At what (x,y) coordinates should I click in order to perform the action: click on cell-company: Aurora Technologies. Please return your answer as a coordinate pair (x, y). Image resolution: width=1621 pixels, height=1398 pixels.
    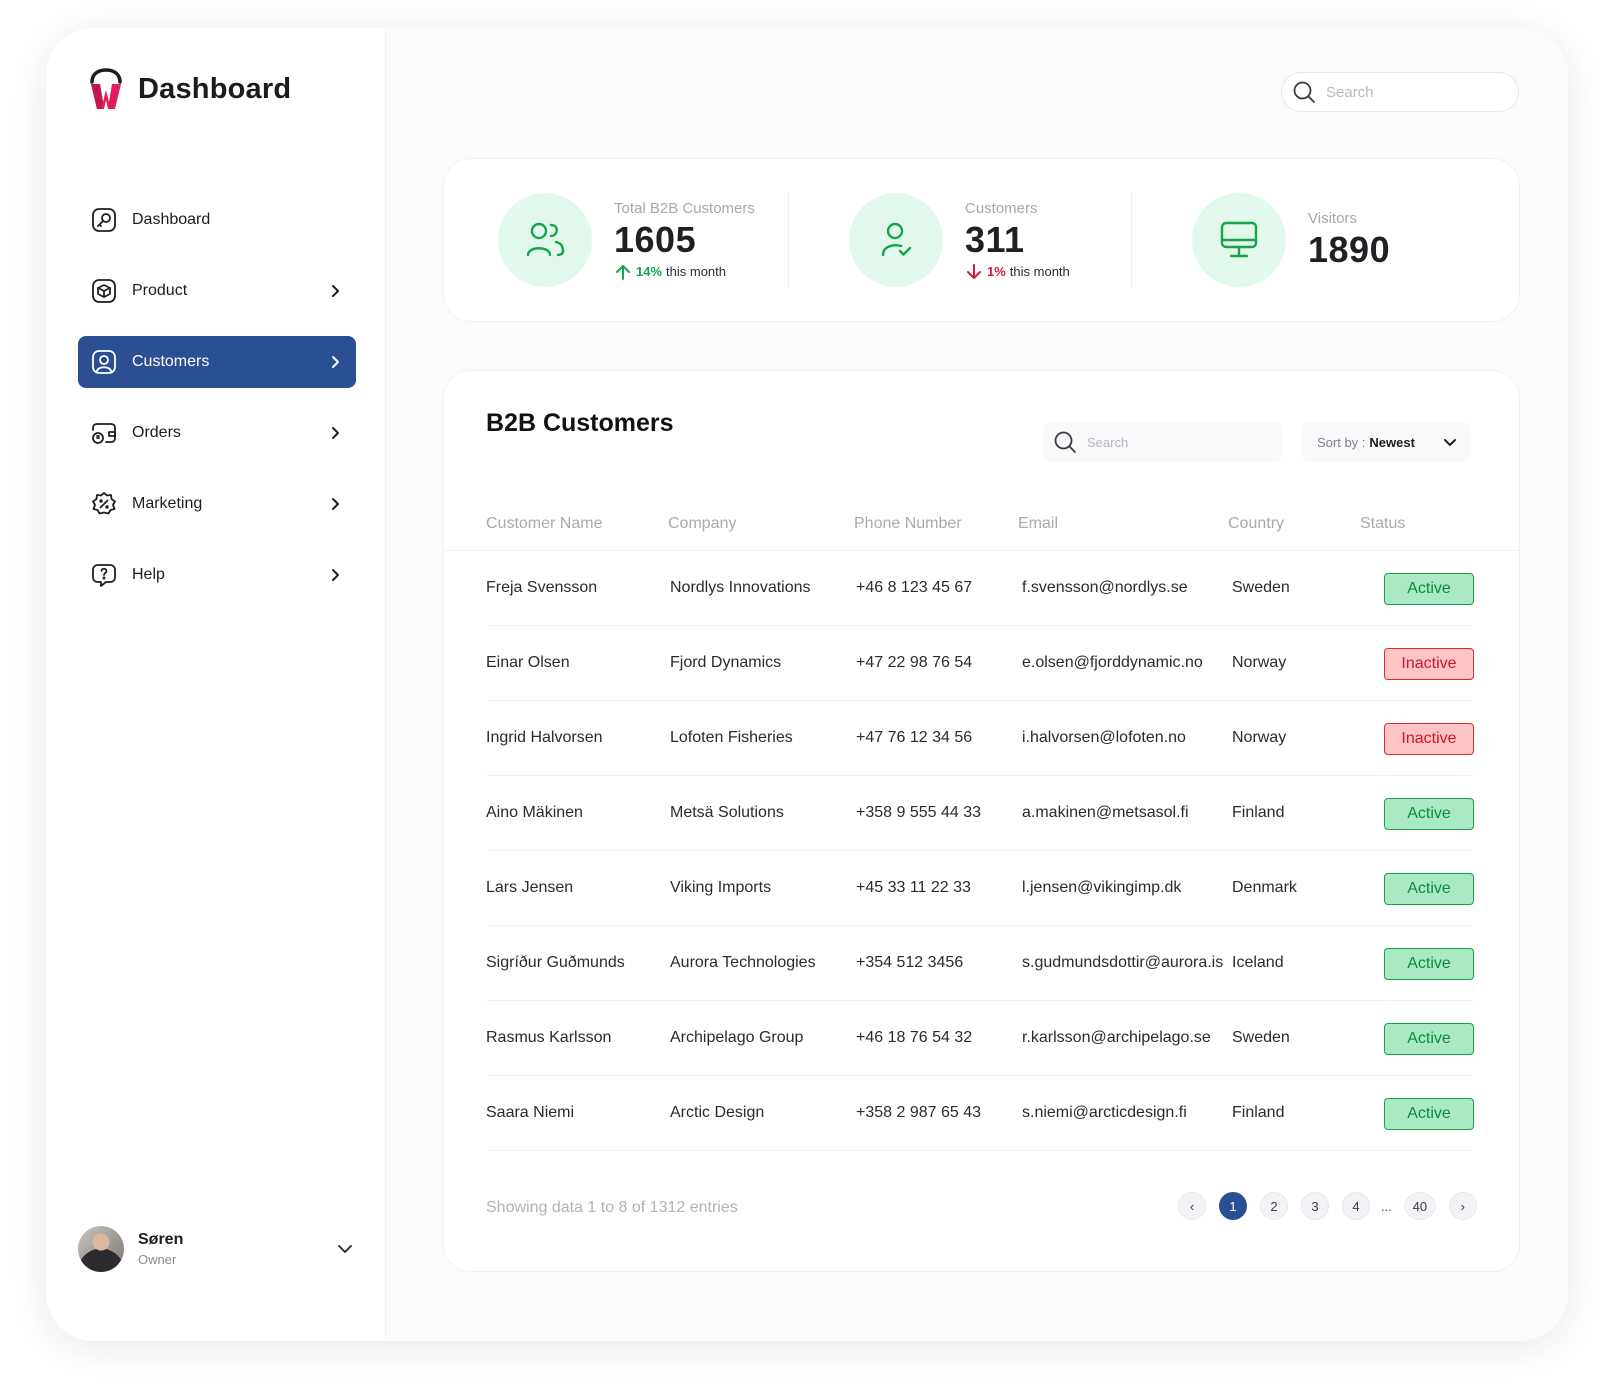
    Looking at the image, I should click on (743, 962).